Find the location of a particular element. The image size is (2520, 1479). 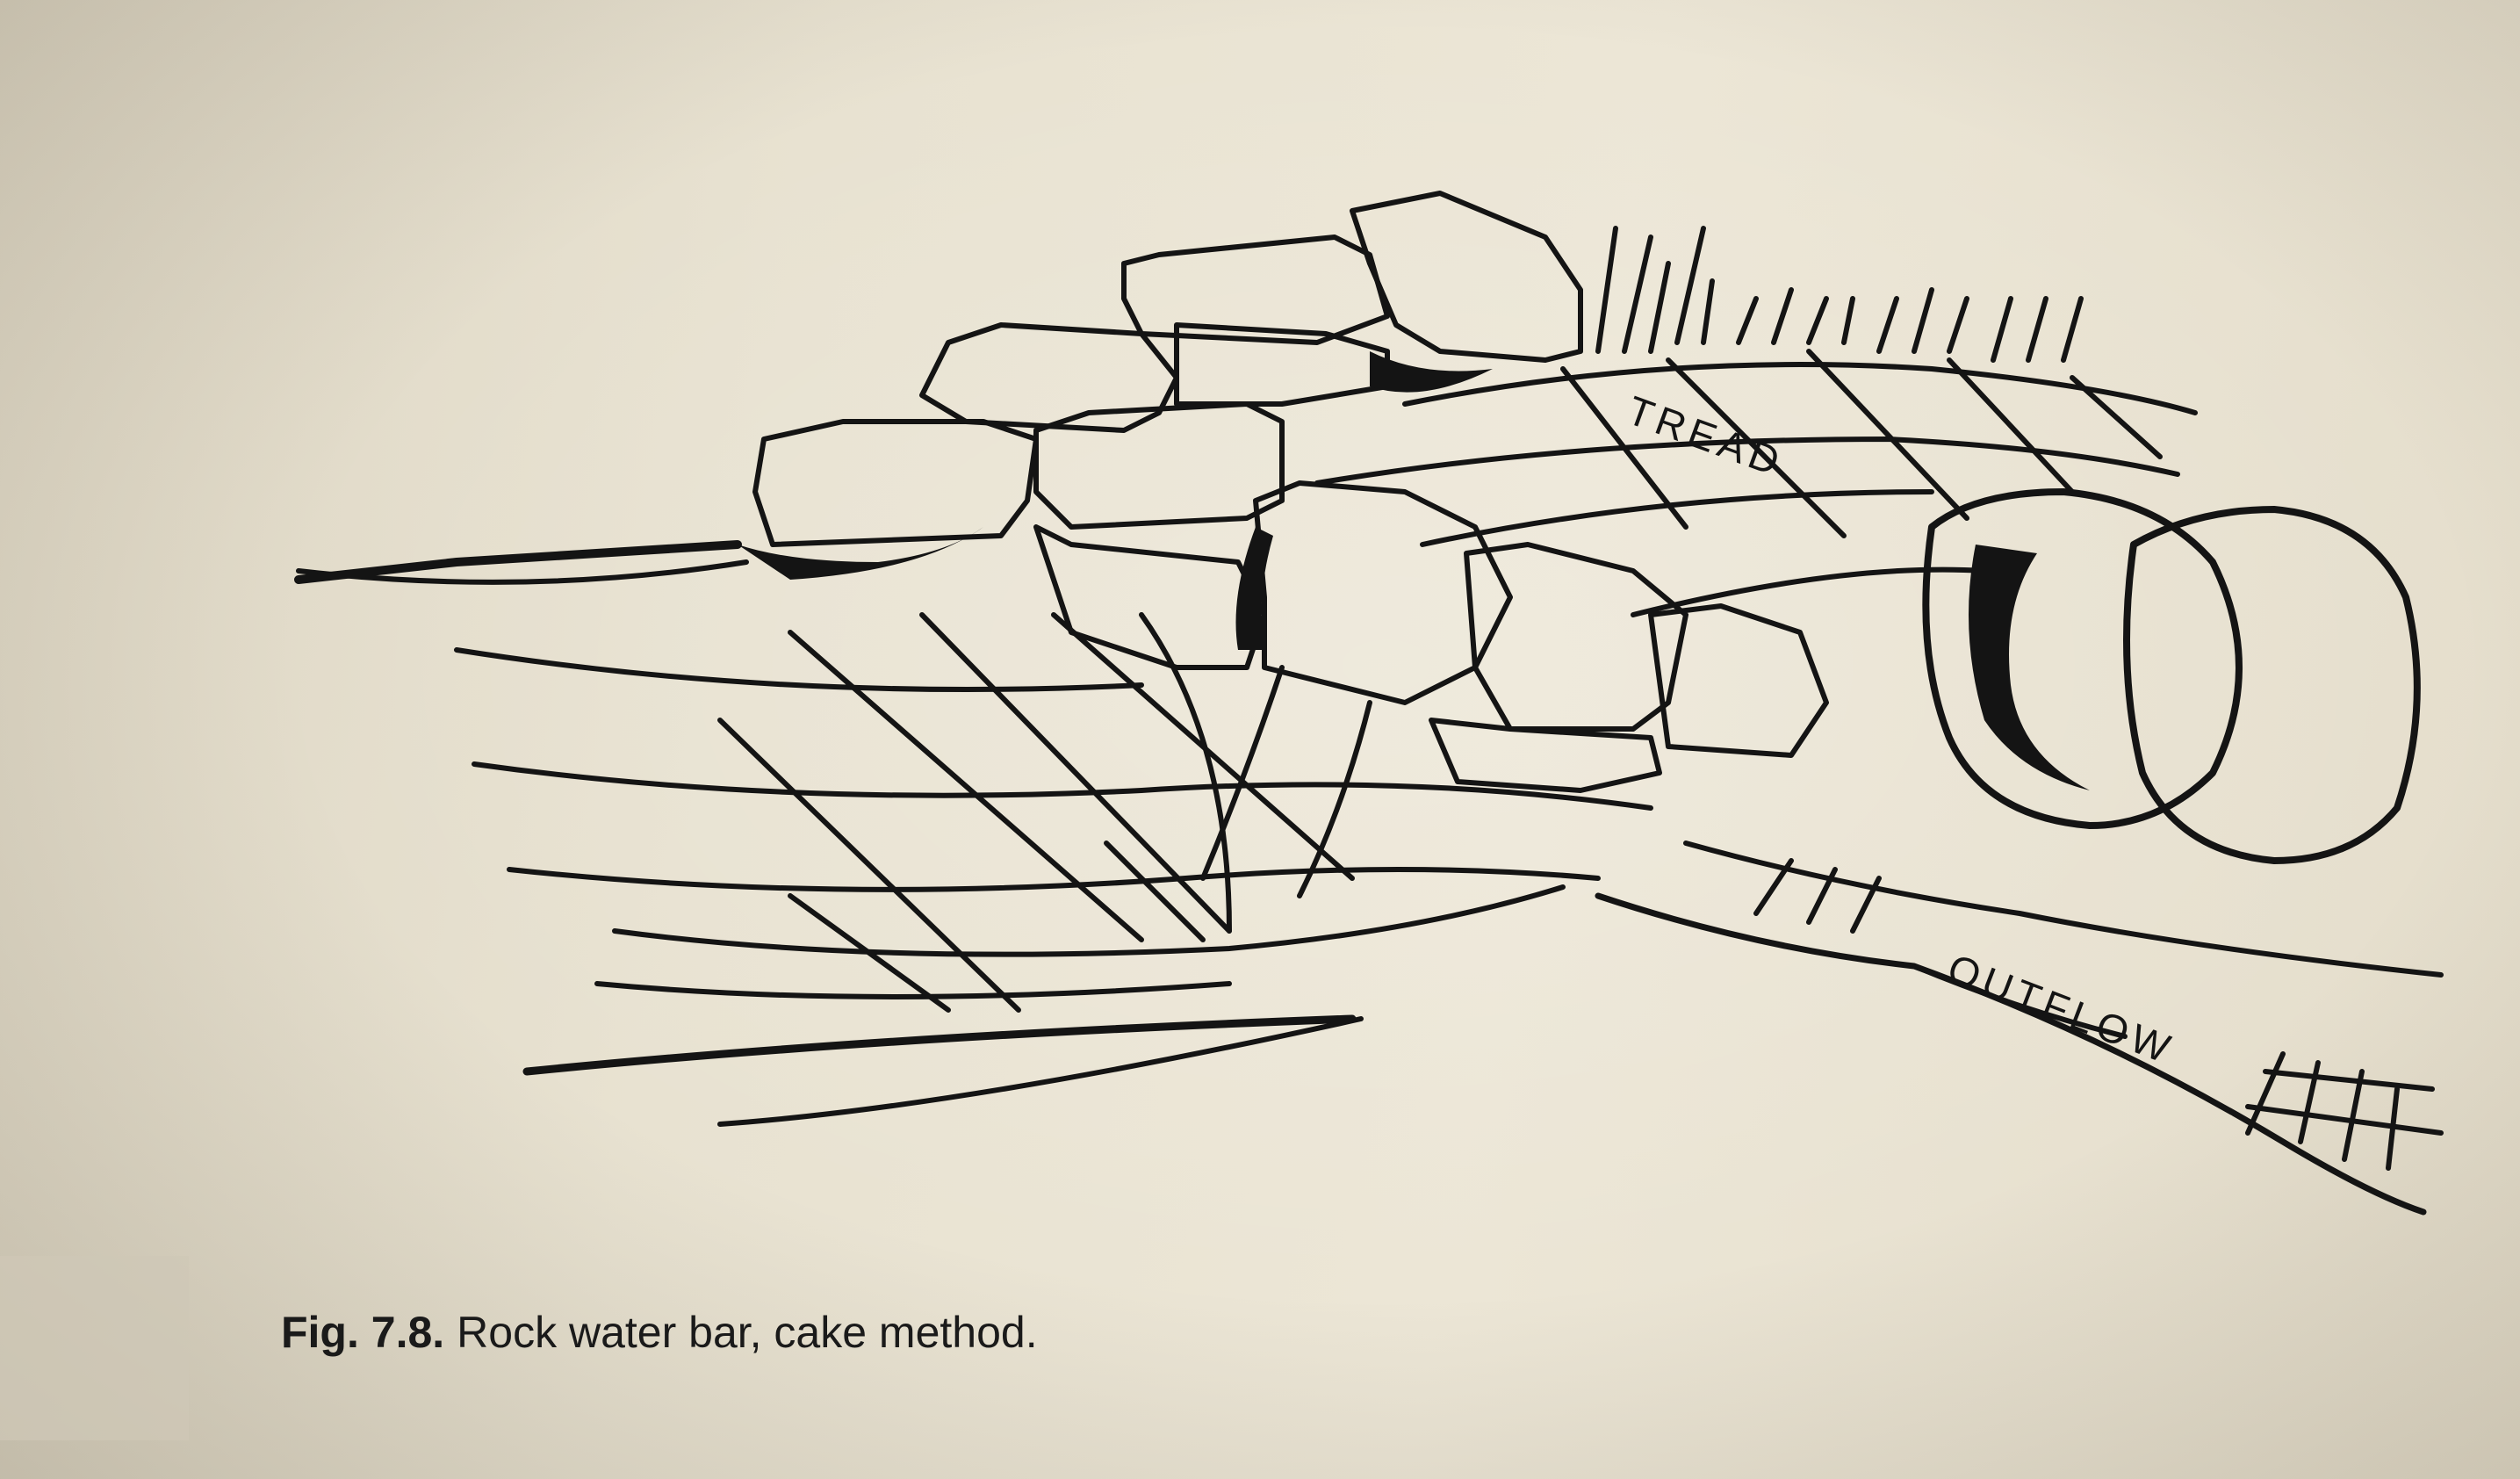

outflow-label: OUTFLOW is located at coordinates (2061, 1009).